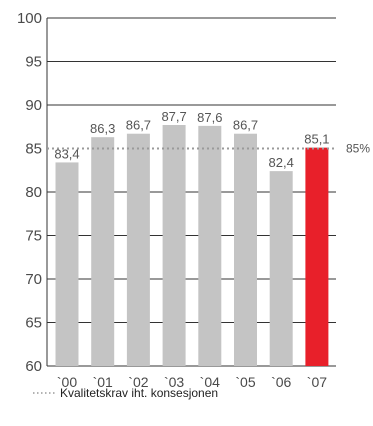 This screenshot has height=426, width=373. I want to click on data-label-05: 86,7, so click(245, 125).